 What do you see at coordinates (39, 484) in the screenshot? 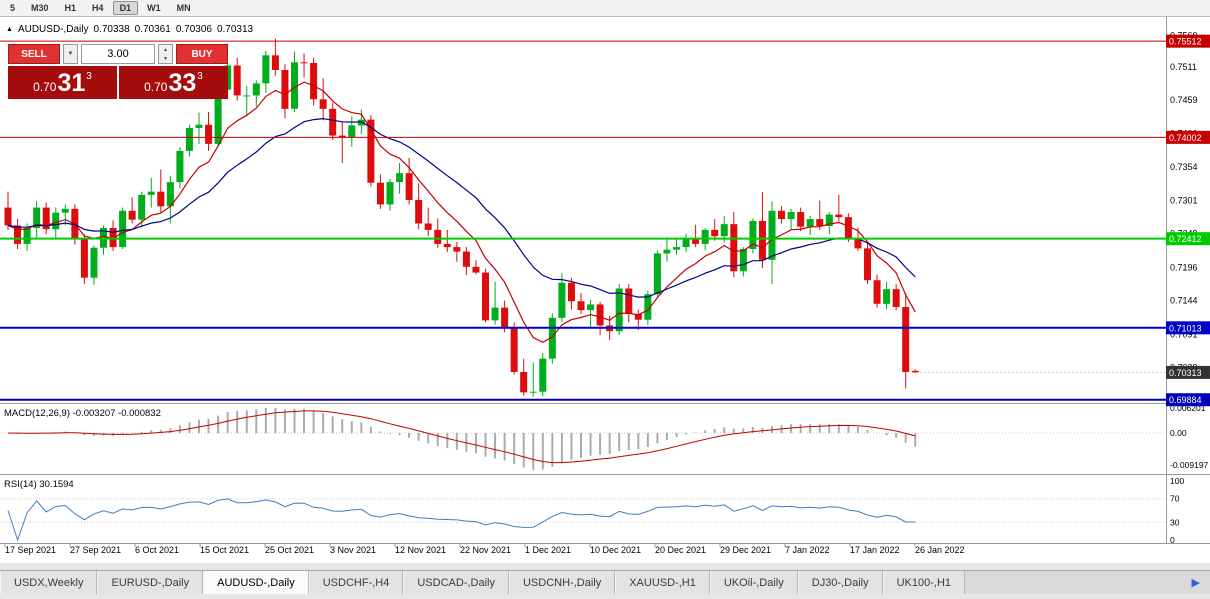
I see `rsi-label: RSI(14) 30.1594` at bounding box center [39, 484].